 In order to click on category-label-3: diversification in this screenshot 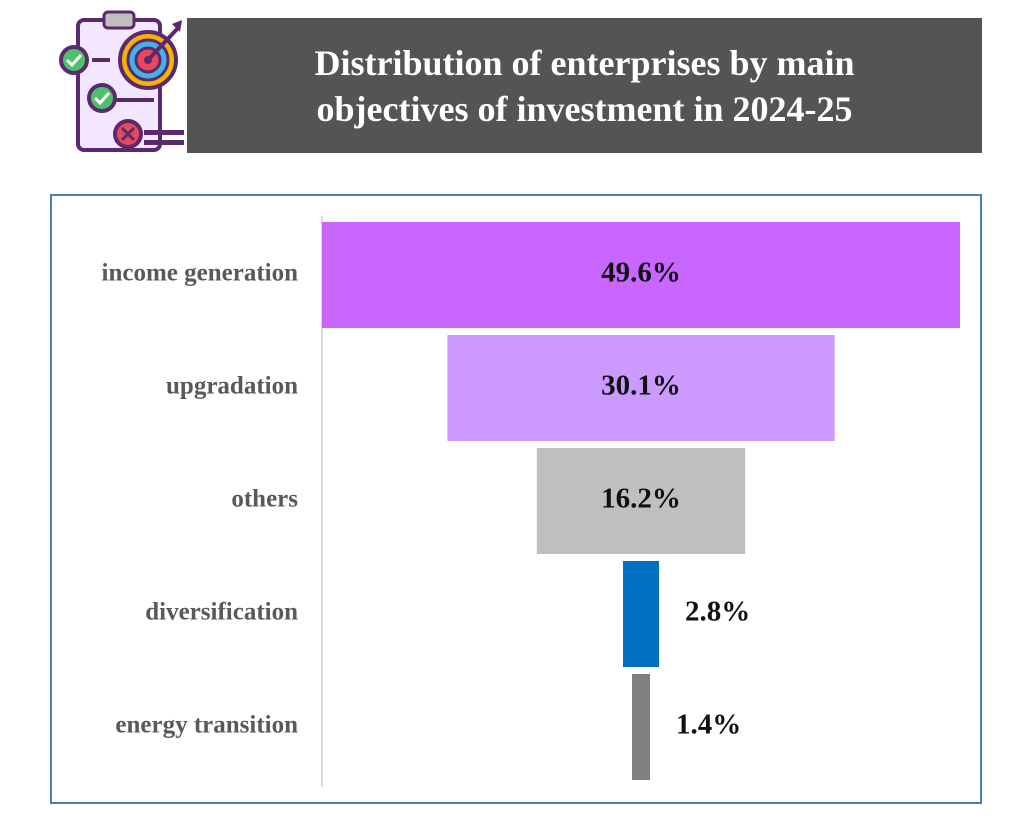, I will do `click(221, 612)`.